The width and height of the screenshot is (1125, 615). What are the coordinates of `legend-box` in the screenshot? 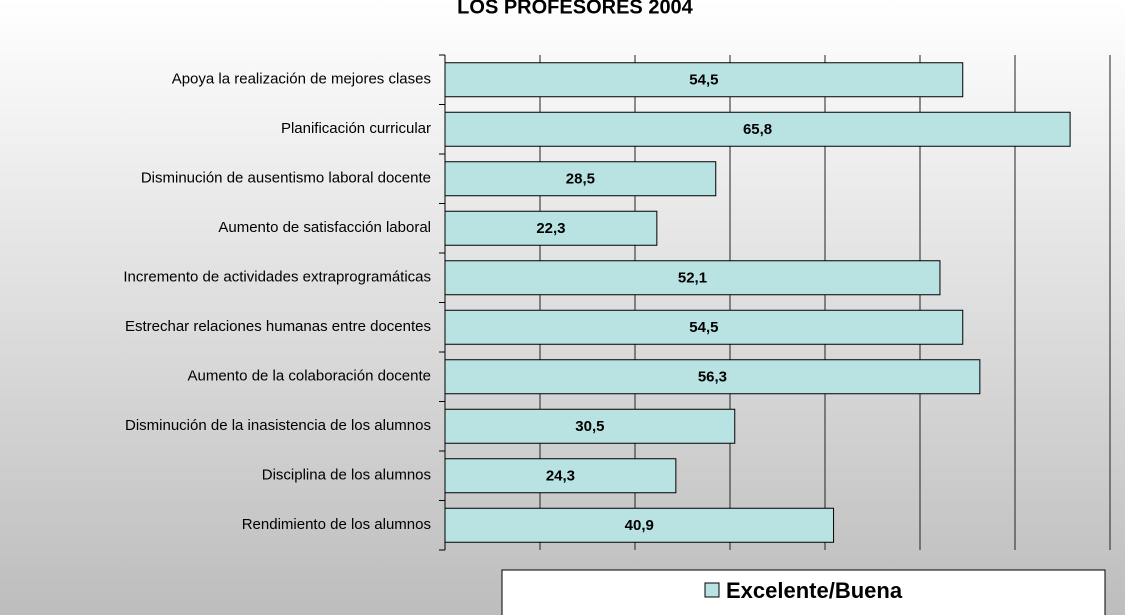 It's located at (803, 592).